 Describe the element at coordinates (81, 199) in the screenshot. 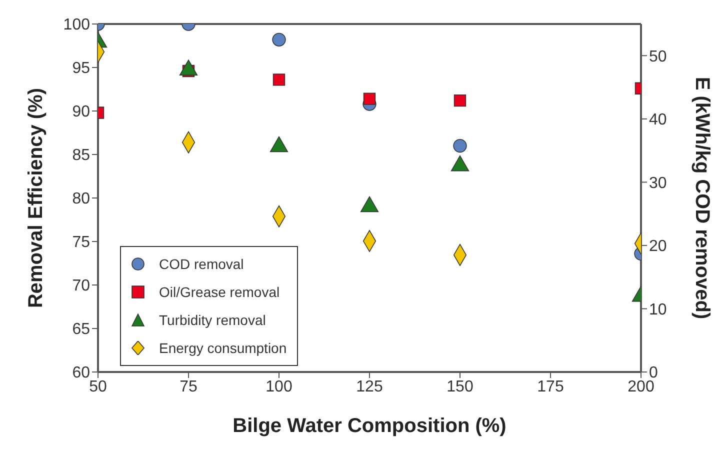

I see `y-tick-label: 80` at that location.